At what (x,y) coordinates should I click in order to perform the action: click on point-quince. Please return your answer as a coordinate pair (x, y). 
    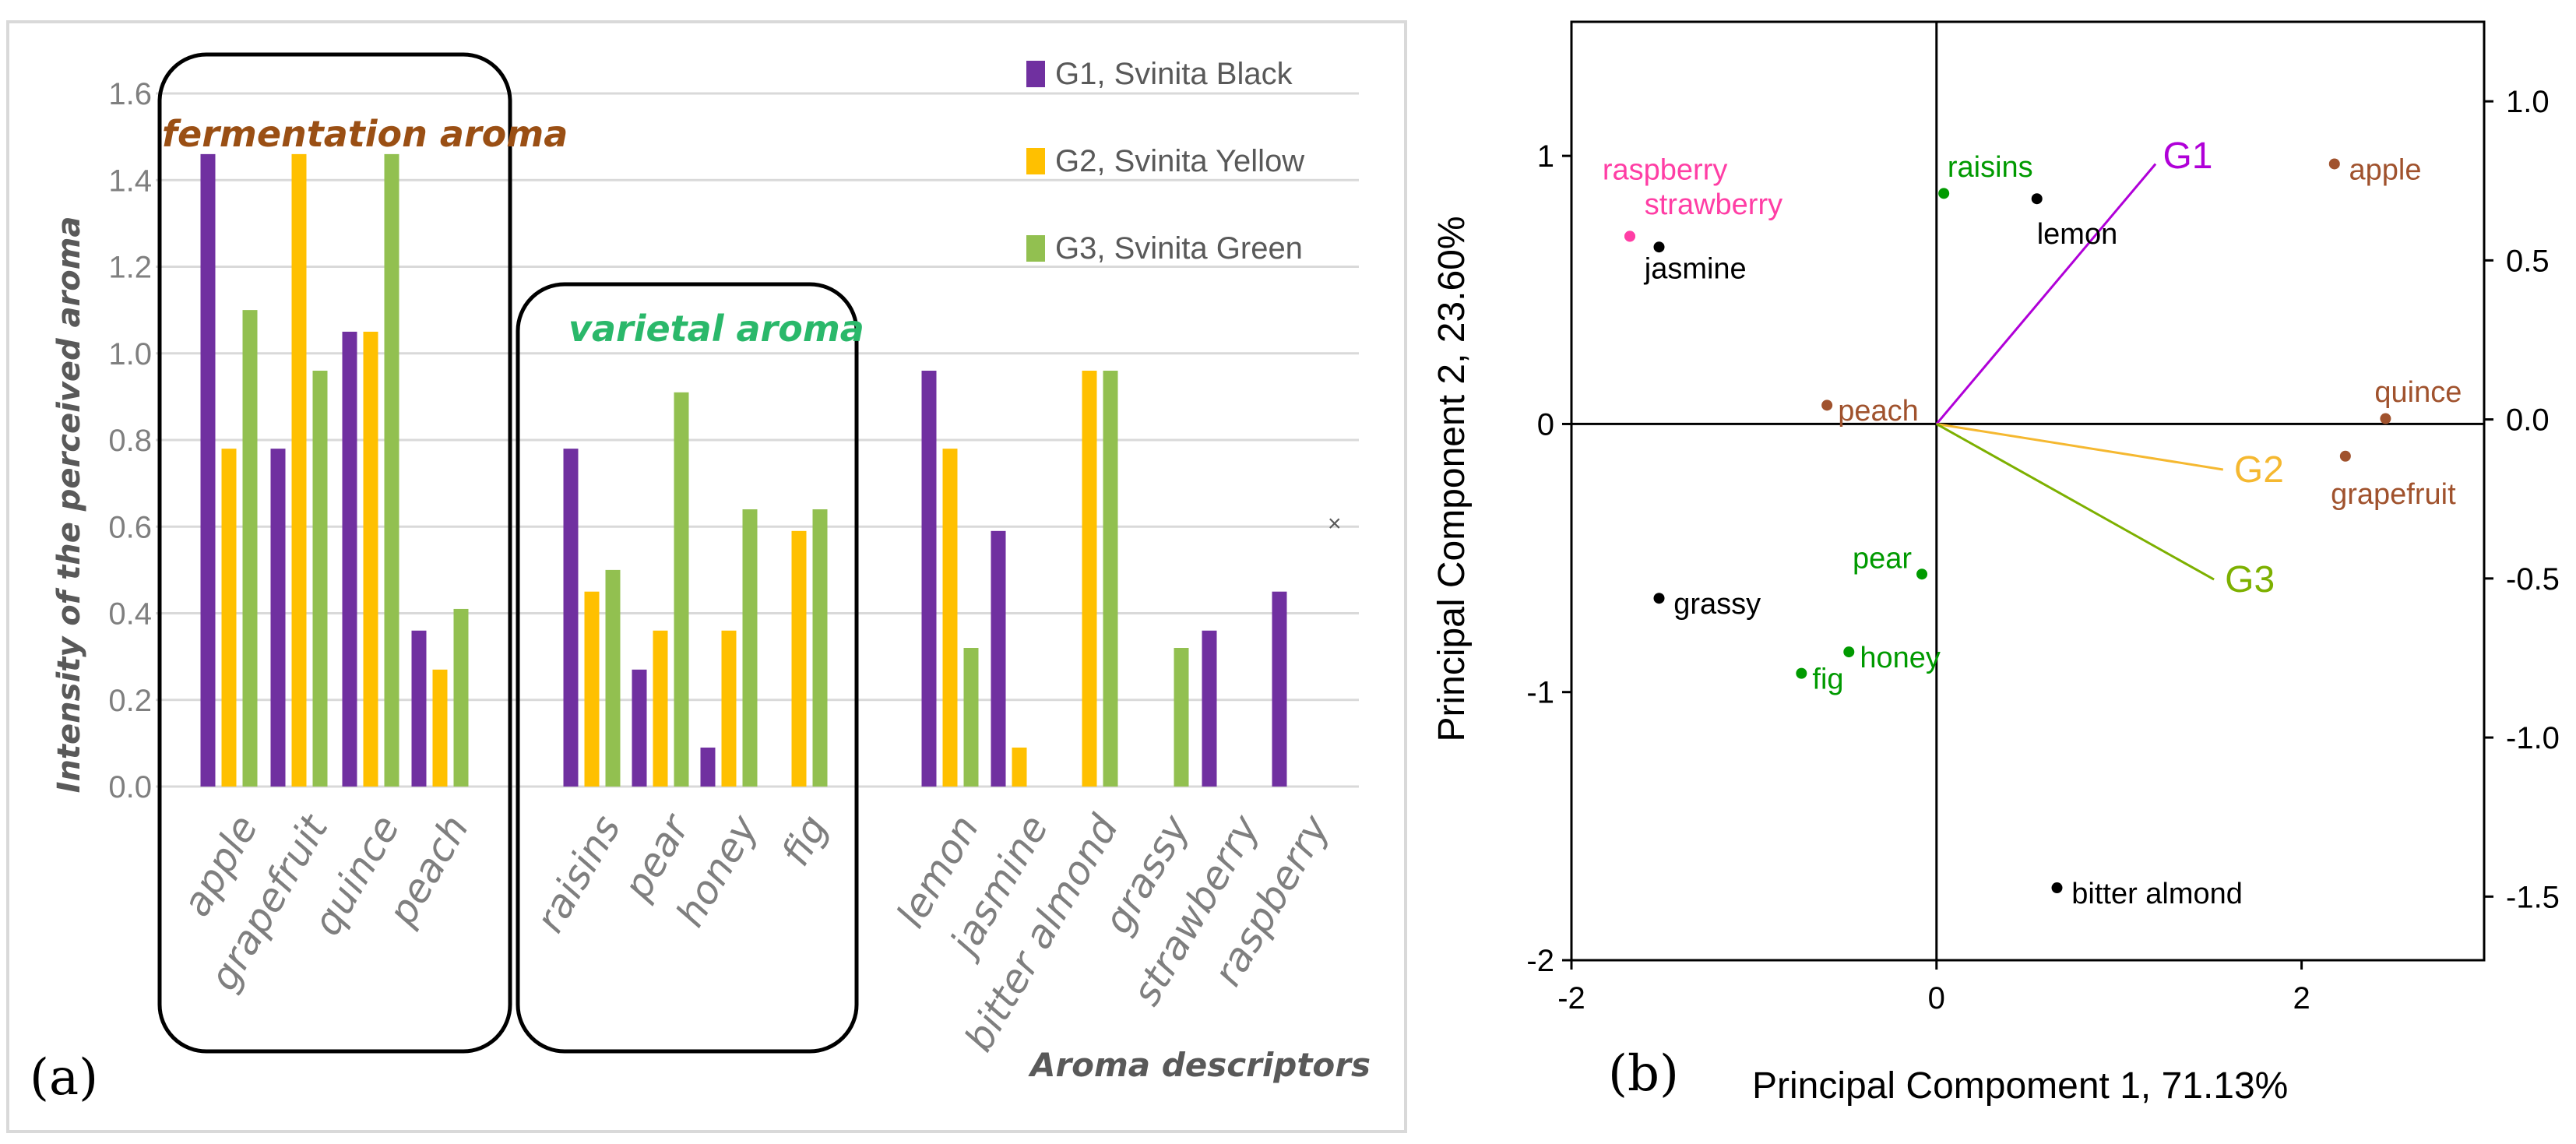
    Looking at the image, I should click on (2385, 418).